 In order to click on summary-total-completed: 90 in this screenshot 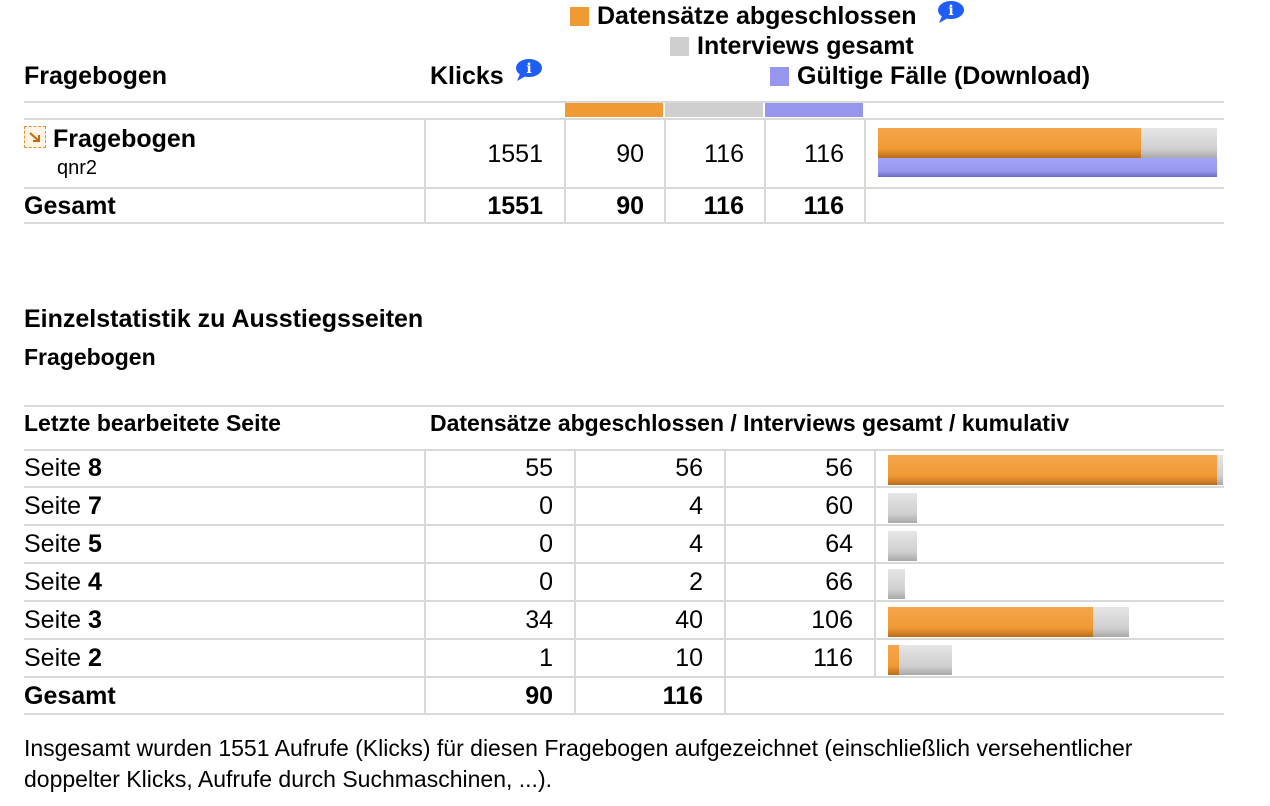, I will do `click(630, 206)`.